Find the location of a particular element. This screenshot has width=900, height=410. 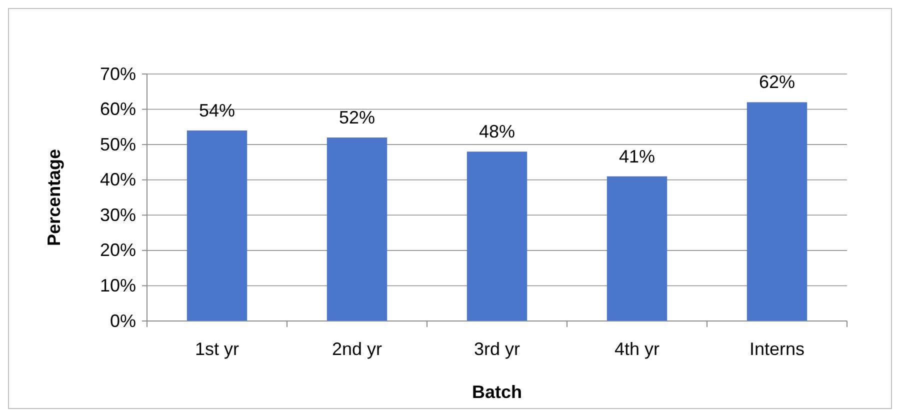

x-tick-label: 1st yr is located at coordinates (217, 349).